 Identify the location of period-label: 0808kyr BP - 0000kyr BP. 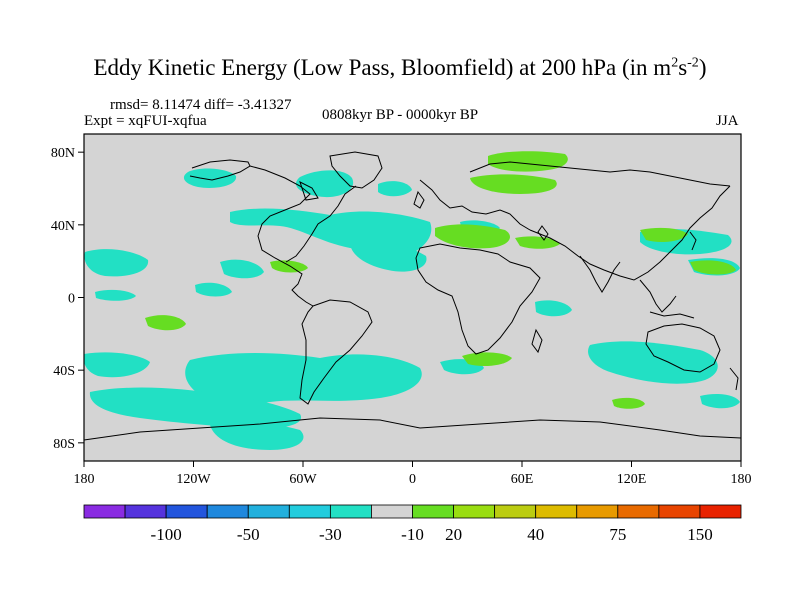
(400, 115).